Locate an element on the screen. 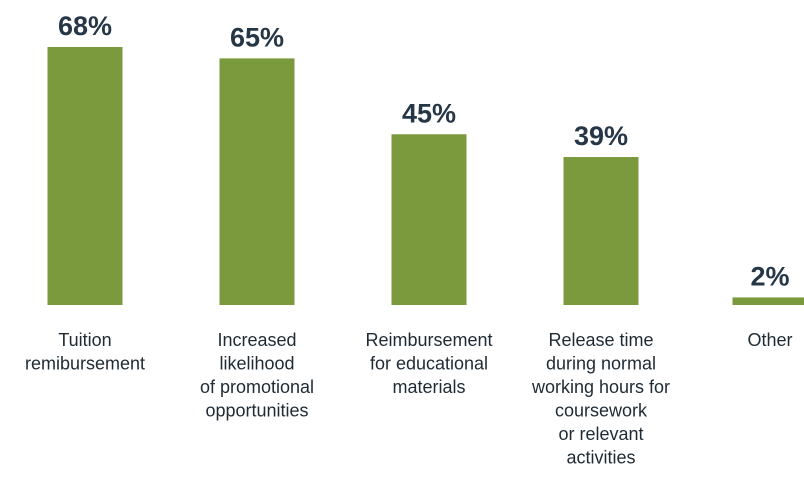  category-label-line: opportunities is located at coordinates (256, 411).